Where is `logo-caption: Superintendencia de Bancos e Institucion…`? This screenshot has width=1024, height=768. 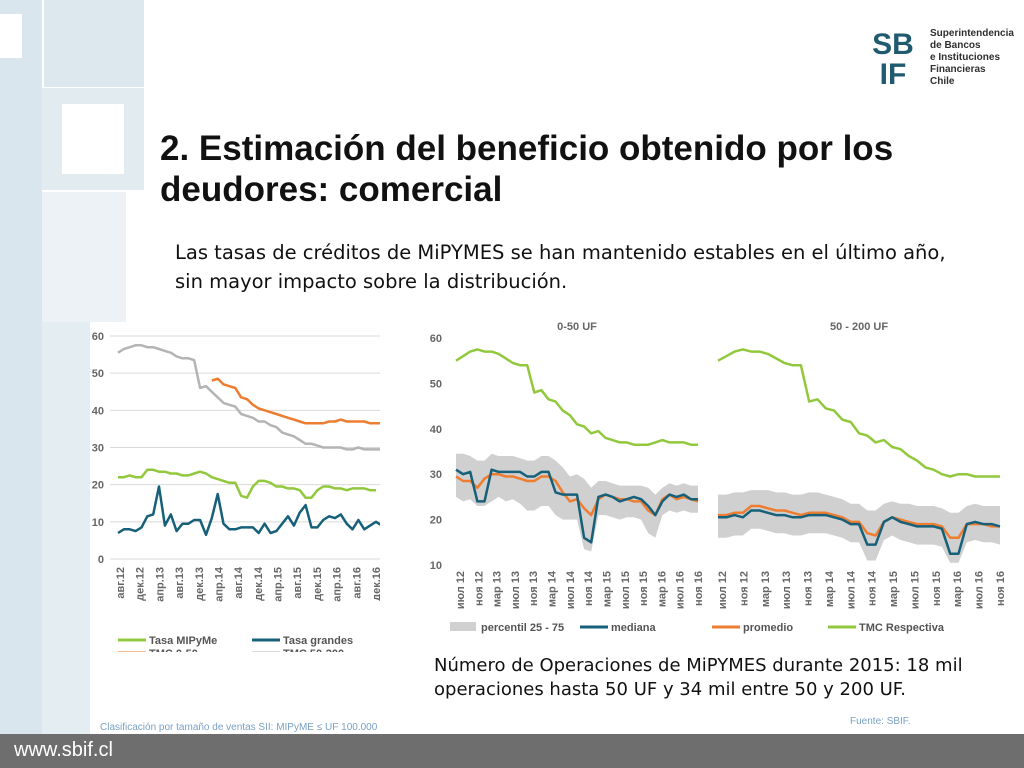
logo-caption: Superintendencia de Bancos e Institucion… is located at coordinates (972, 58).